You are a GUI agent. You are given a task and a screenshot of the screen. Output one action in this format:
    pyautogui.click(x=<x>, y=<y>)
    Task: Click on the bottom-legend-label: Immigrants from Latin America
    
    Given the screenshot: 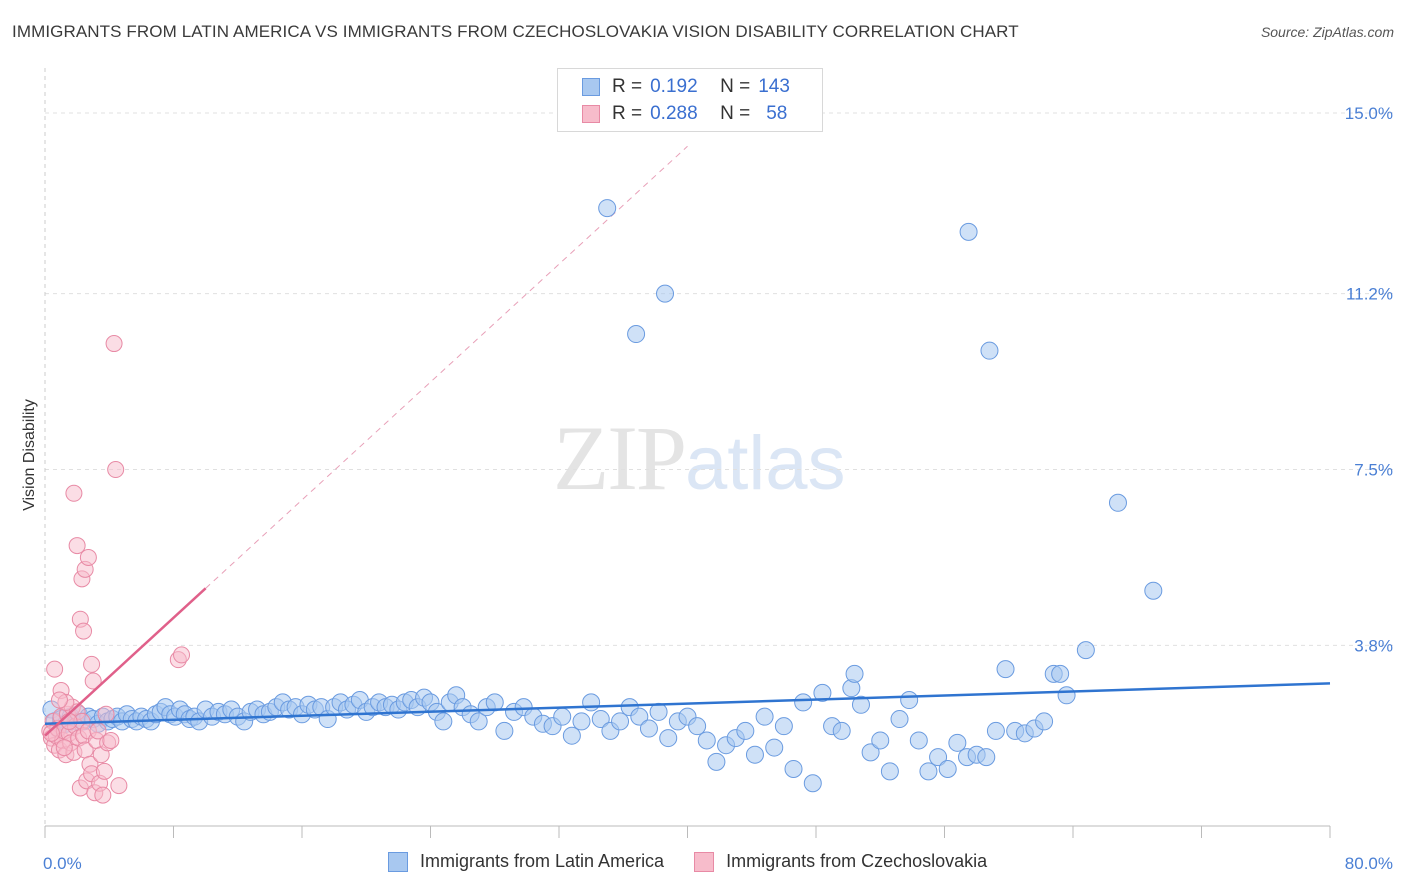 What is the action you would take?
    pyautogui.click(x=542, y=861)
    